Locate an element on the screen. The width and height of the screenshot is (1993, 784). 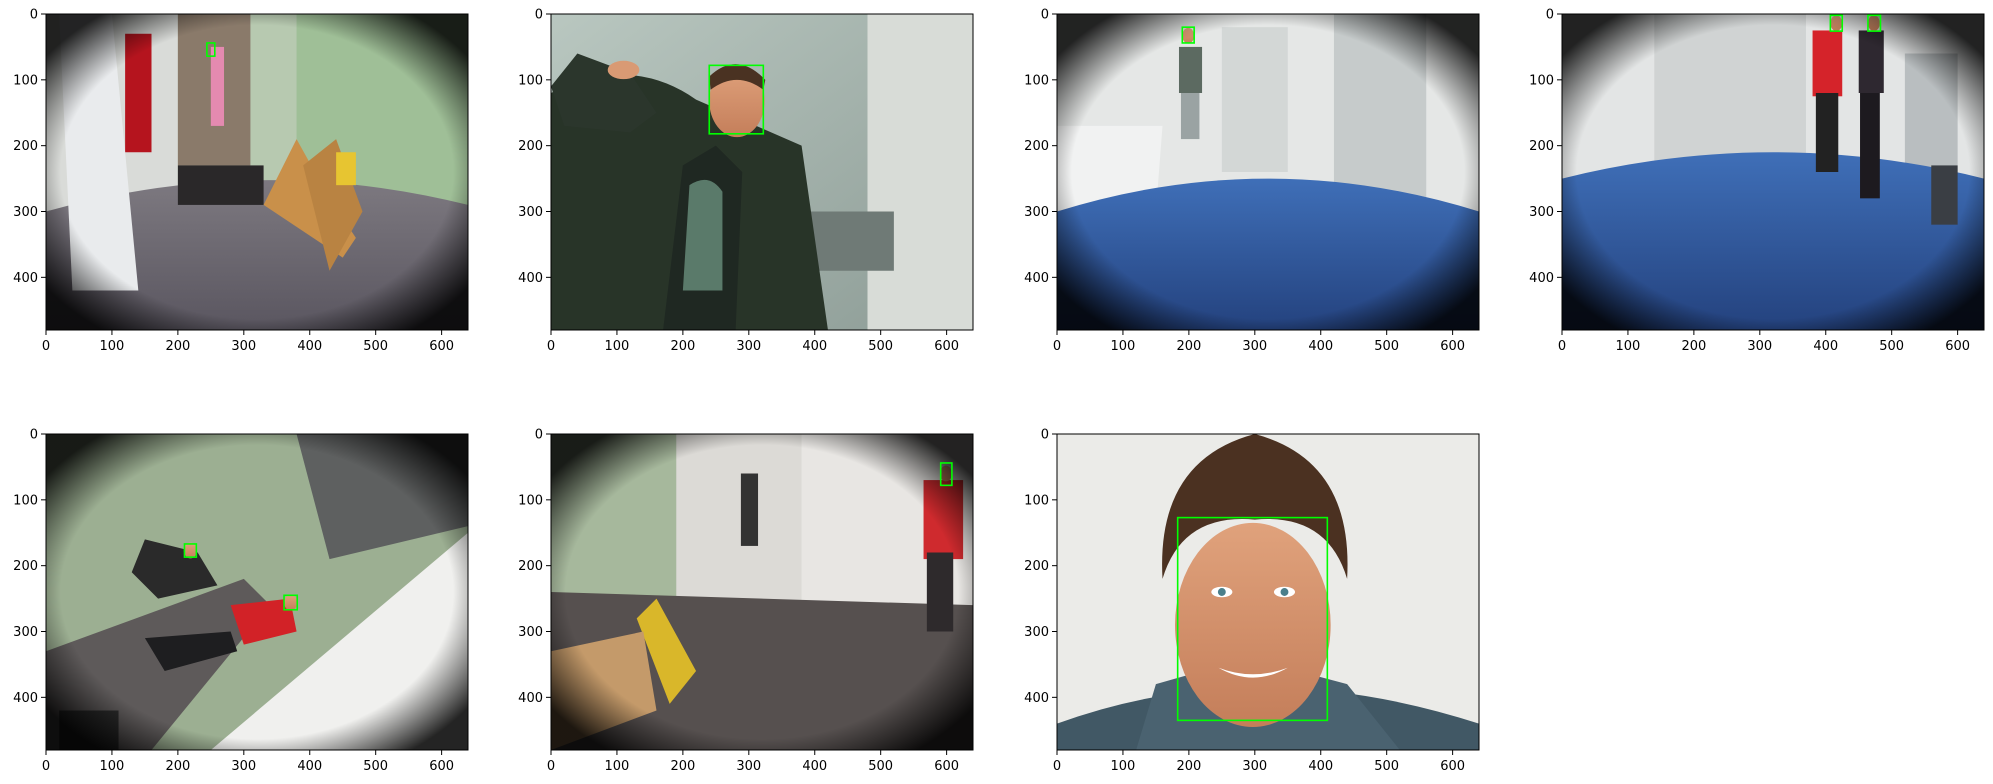
subplot-5: 0 100 200 300 400 500 600 0 100 200 300 400 is located at coordinates (241, 601).